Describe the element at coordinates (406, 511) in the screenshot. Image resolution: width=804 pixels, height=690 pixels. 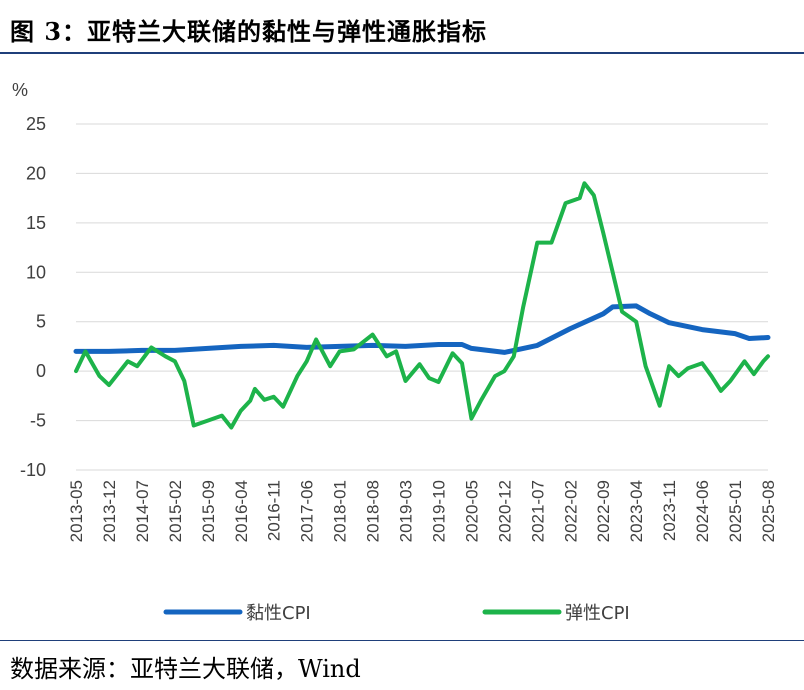
I see `x-tick-label: 2019-03` at that location.